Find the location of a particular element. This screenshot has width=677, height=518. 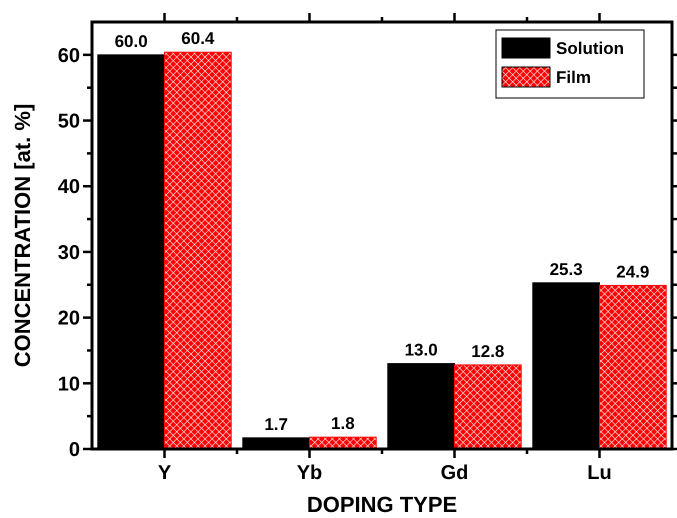

data-label: 12.8 is located at coordinates (487, 351).